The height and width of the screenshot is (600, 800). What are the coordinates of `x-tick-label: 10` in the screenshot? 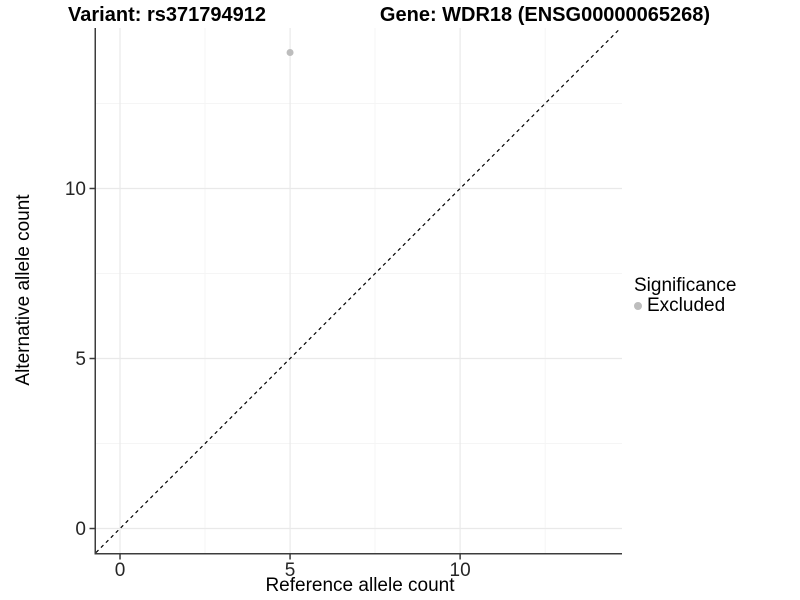 It's located at (460, 570).